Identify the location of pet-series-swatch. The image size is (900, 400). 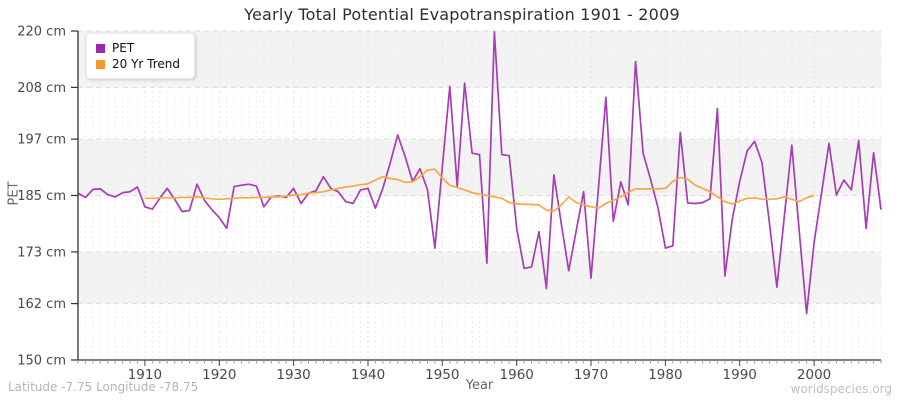
(100, 48).